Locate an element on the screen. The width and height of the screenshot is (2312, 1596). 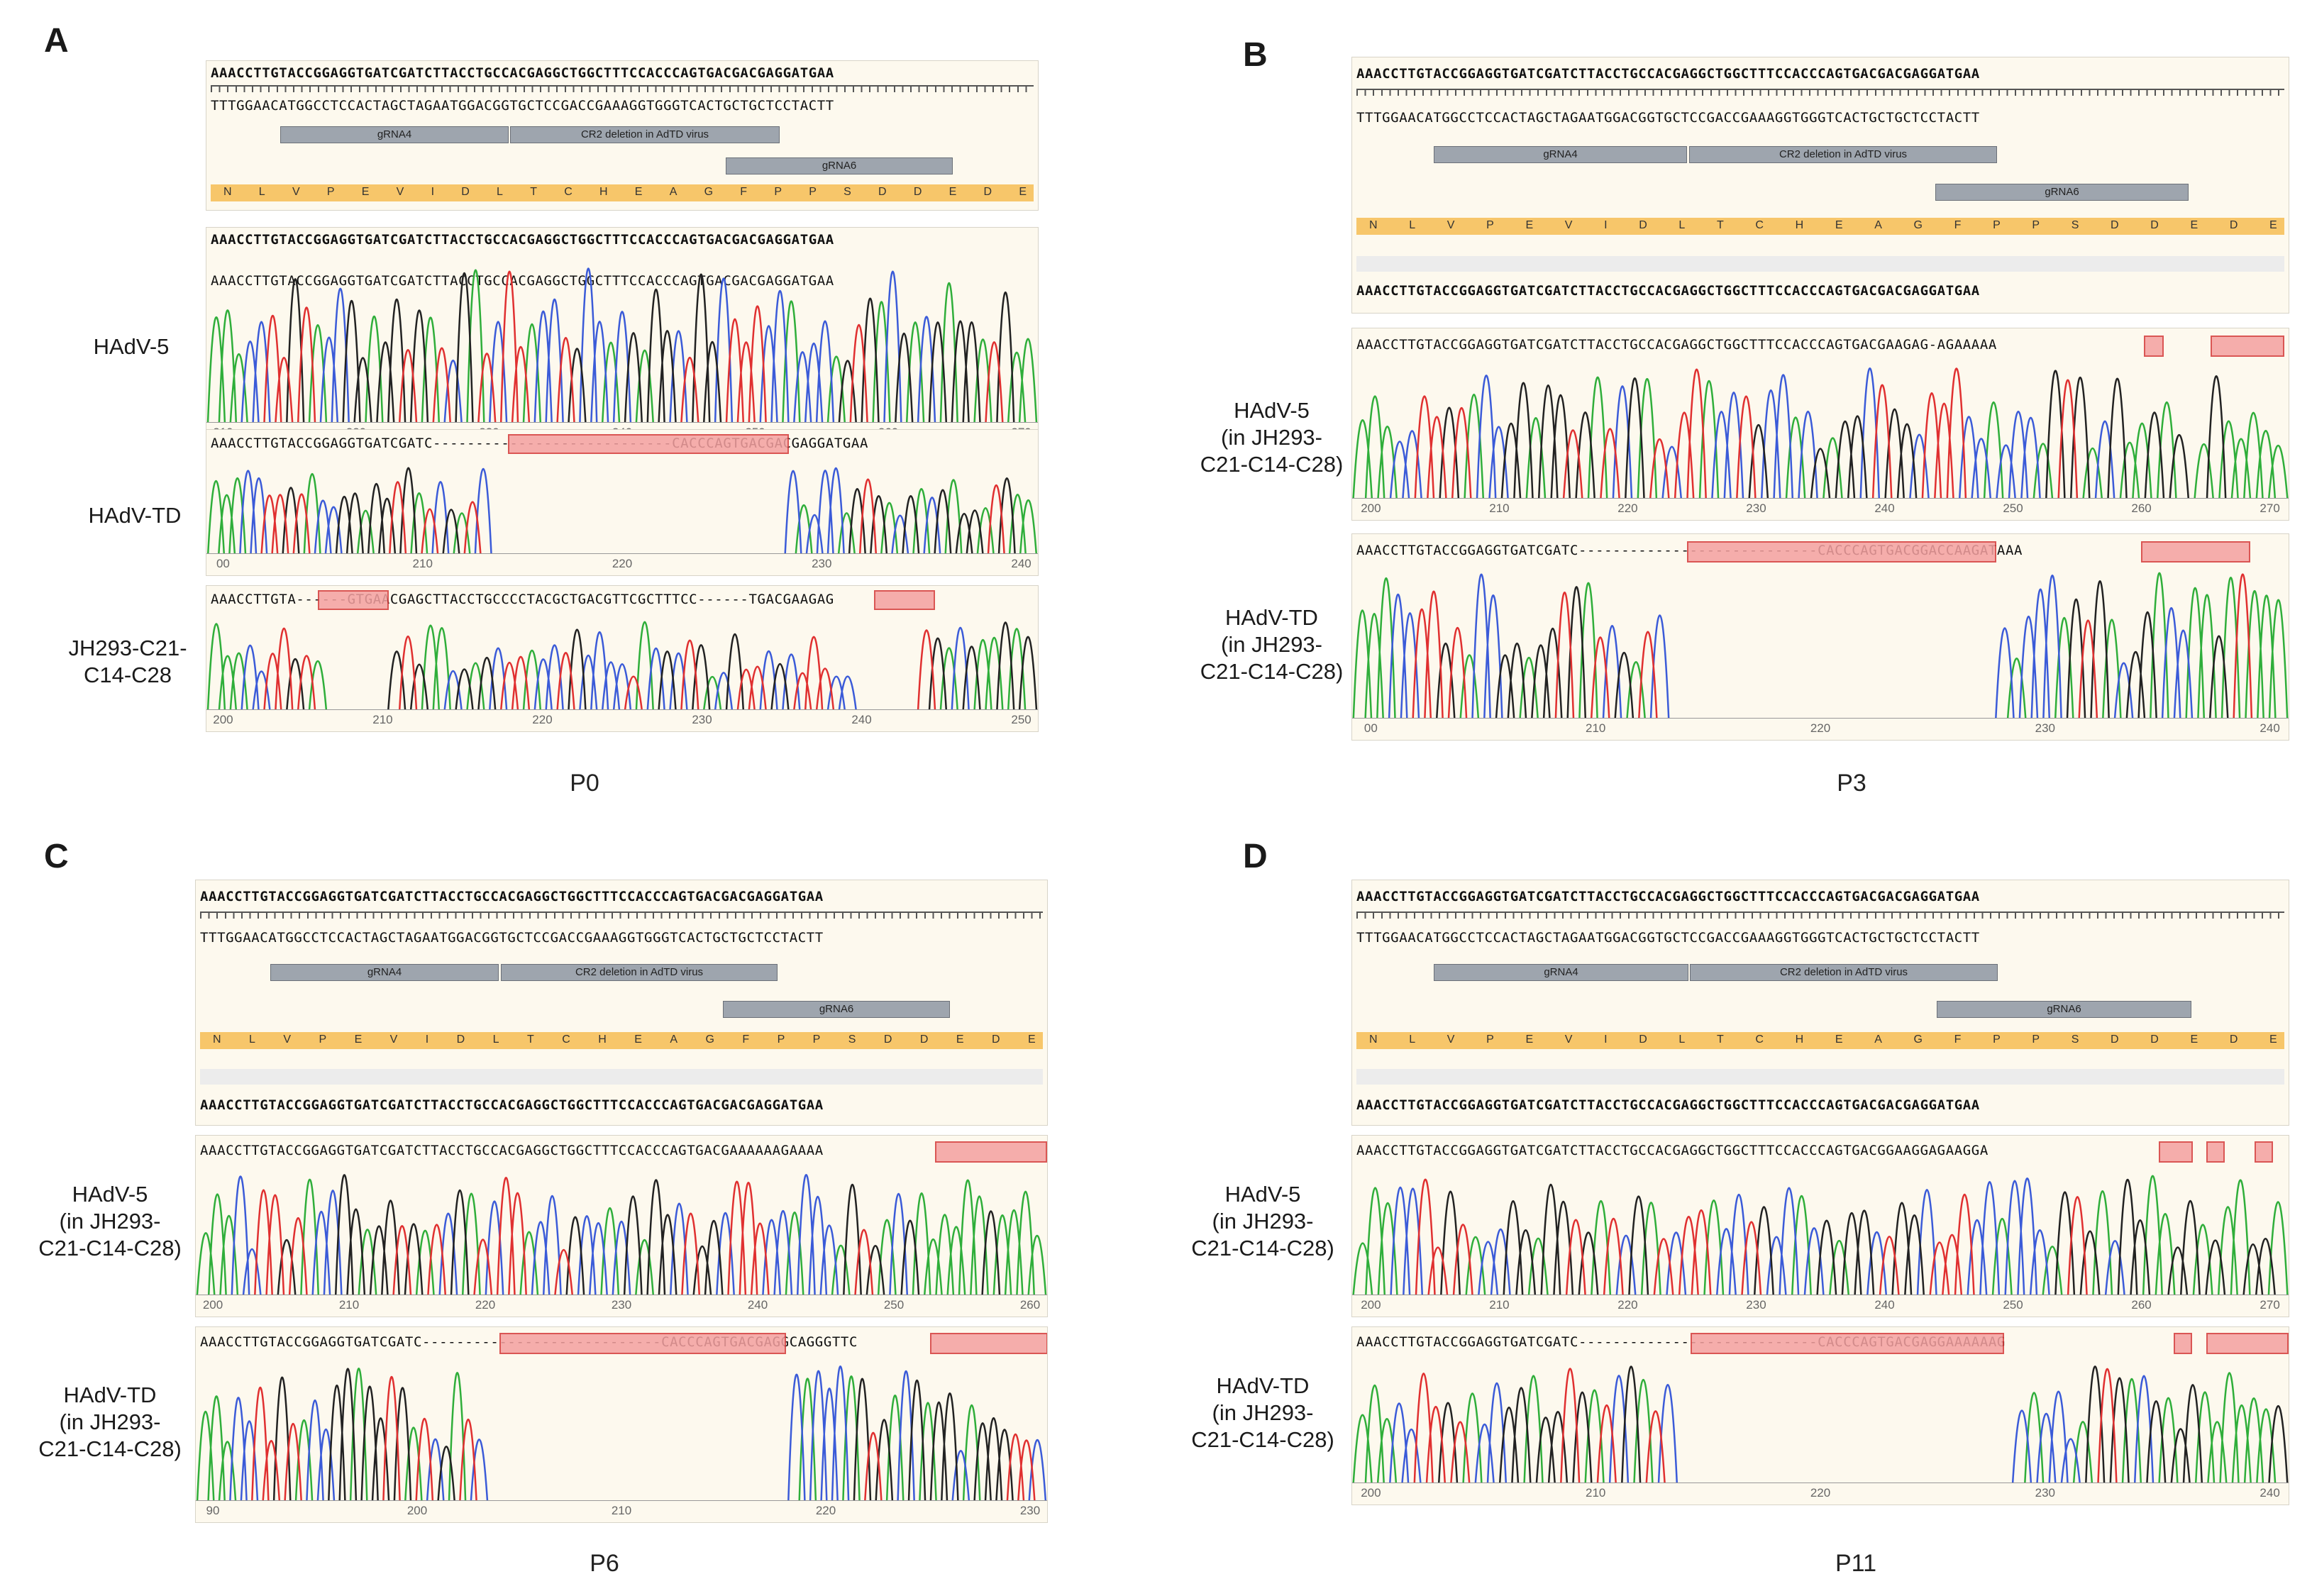
sample-label: HAdV-5 is located at coordinates (132, 347).